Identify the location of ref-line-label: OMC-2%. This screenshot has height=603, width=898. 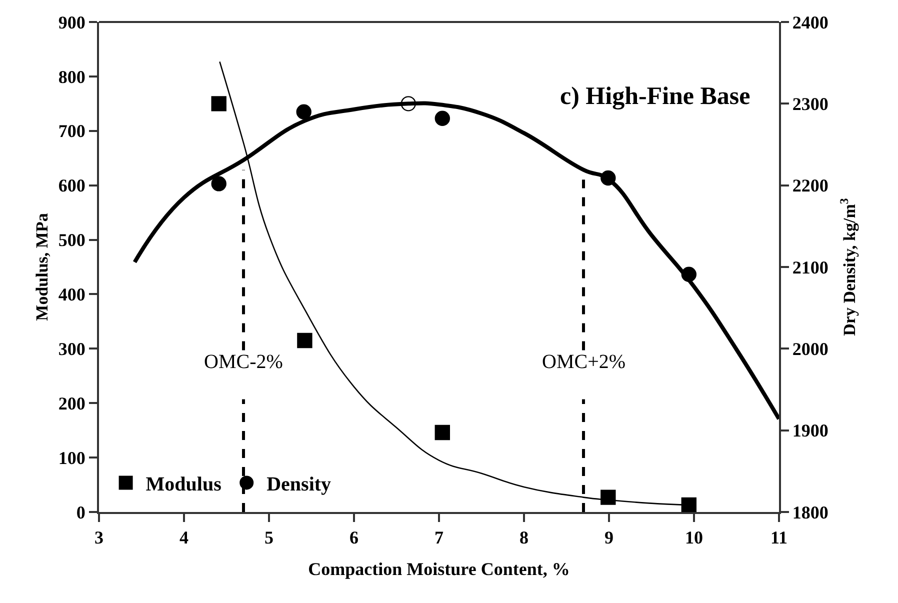
(243, 362).